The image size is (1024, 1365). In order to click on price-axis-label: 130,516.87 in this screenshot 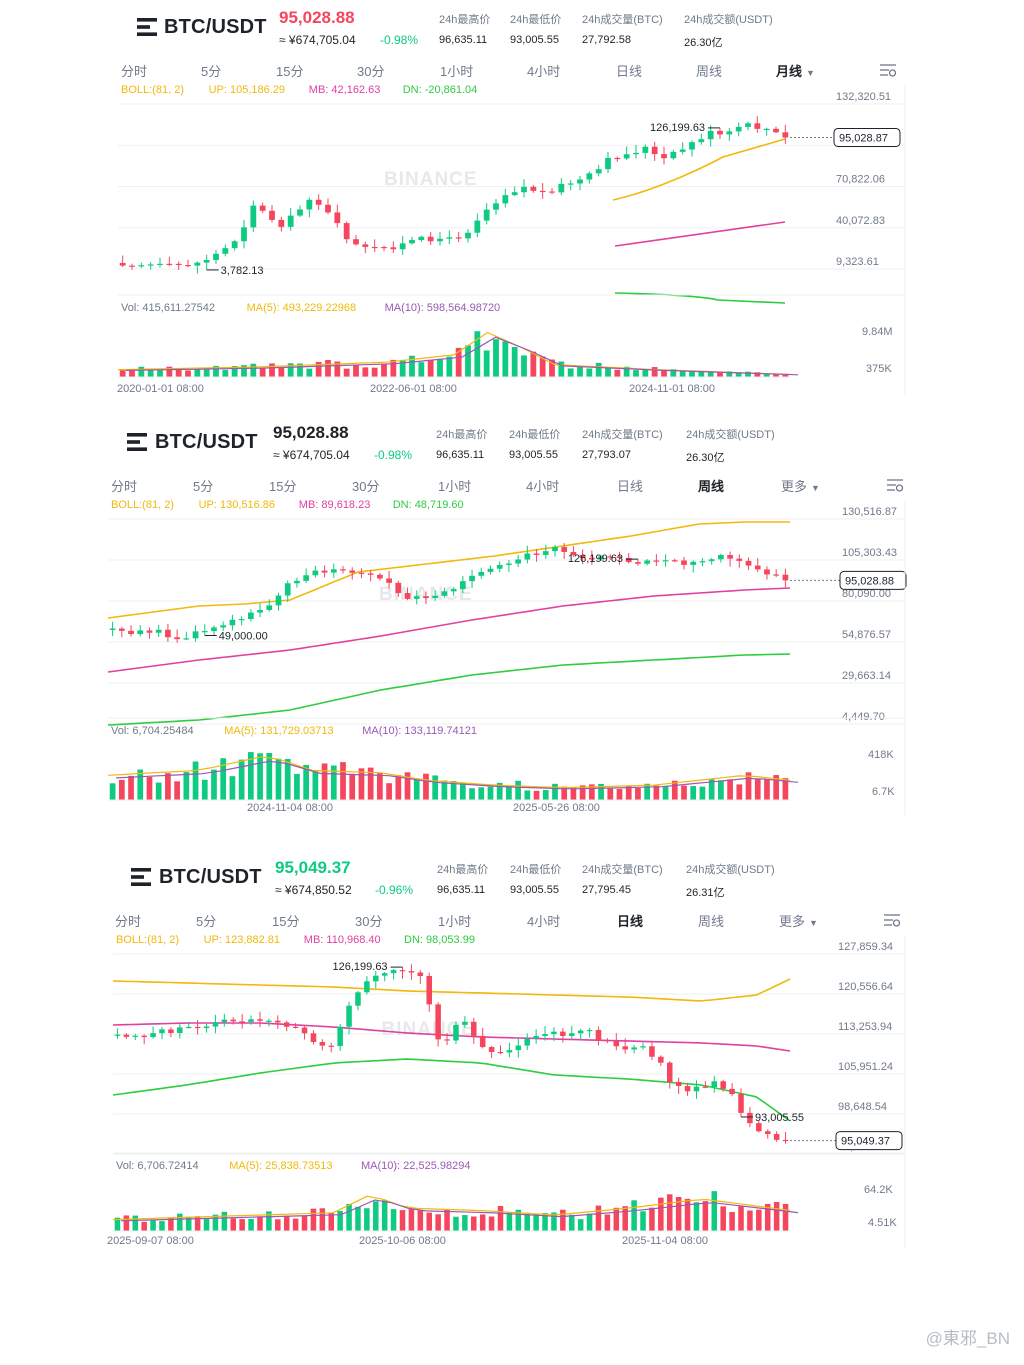, I will do `click(869, 512)`.